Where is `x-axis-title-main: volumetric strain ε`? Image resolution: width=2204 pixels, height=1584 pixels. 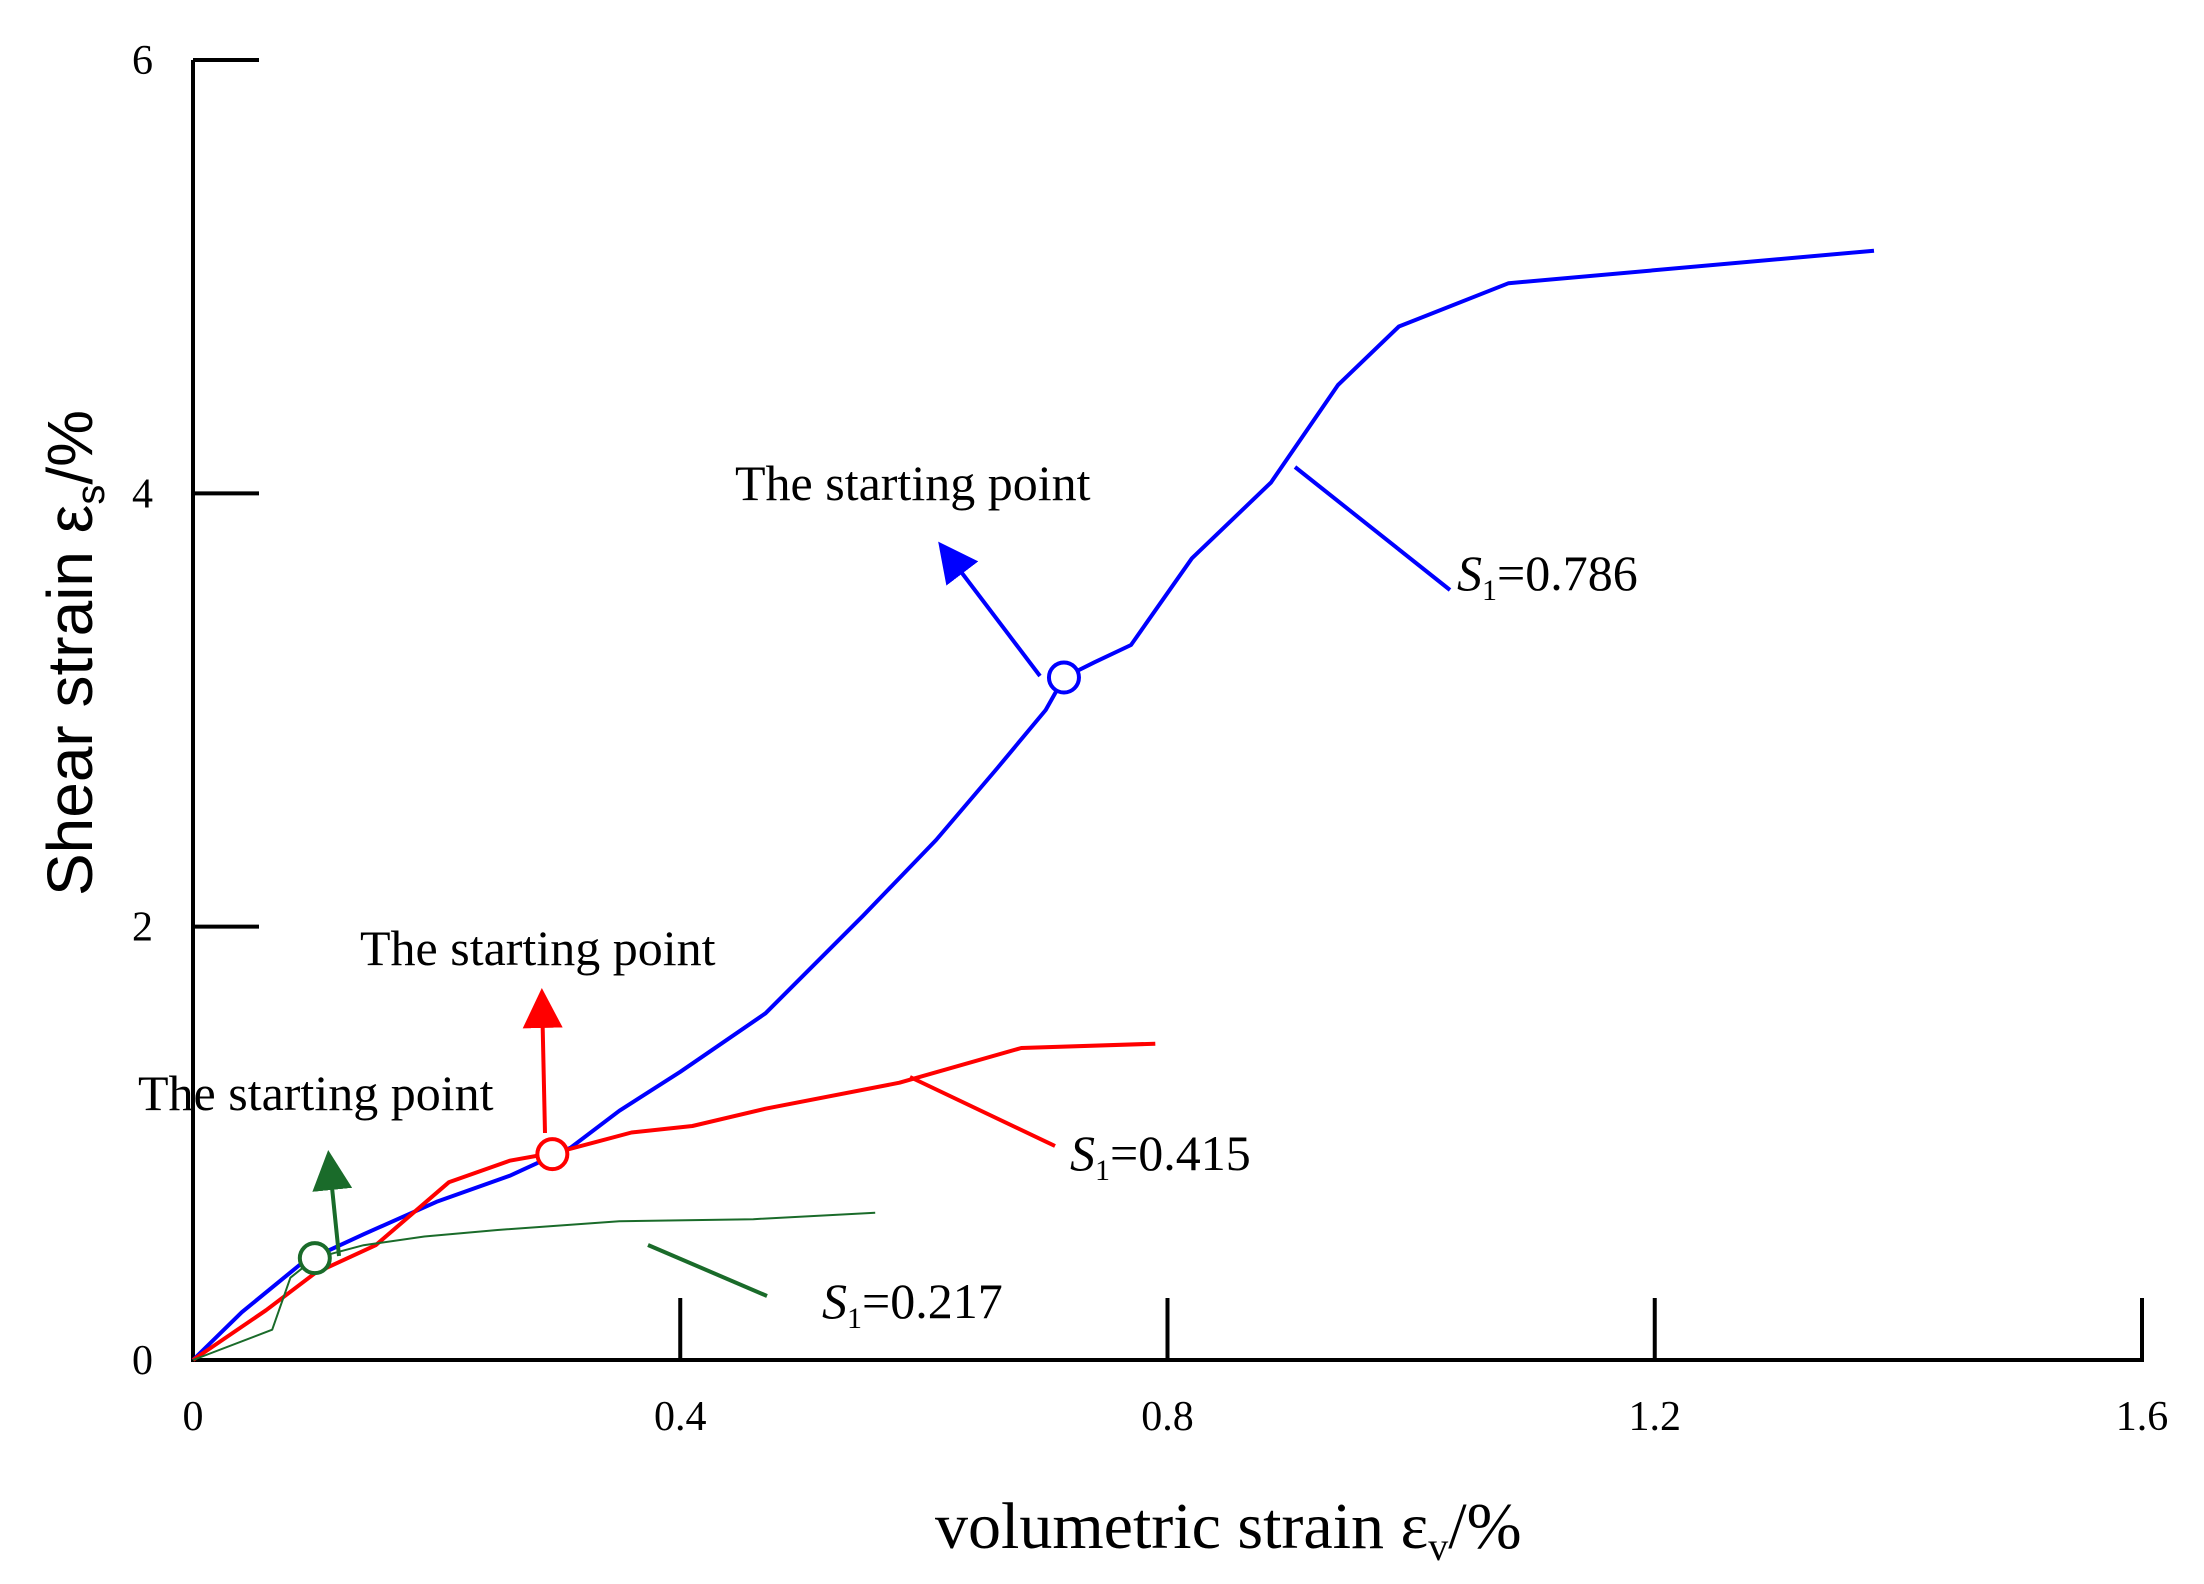 x-axis-title-main: volumetric strain ε is located at coordinates (1181, 1526).